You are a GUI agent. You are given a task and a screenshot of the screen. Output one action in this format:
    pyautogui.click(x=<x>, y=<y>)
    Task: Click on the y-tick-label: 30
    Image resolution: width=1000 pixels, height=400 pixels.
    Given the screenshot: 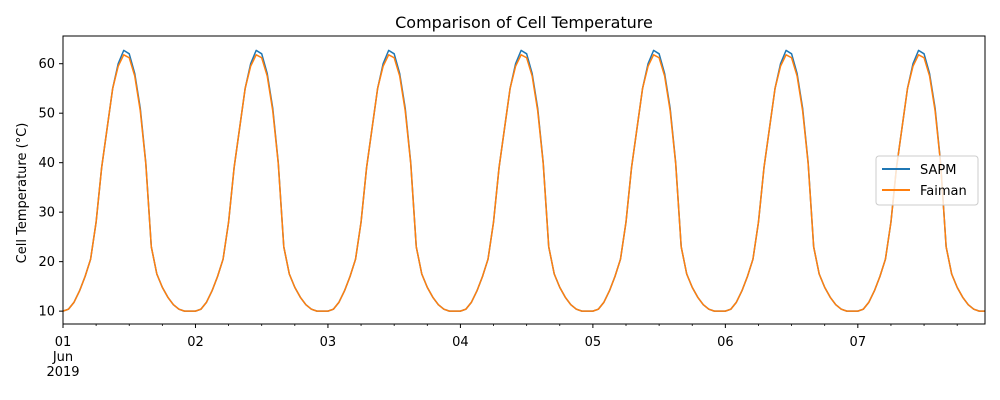 What is the action you would take?
    pyautogui.click(x=46, y=213)
    